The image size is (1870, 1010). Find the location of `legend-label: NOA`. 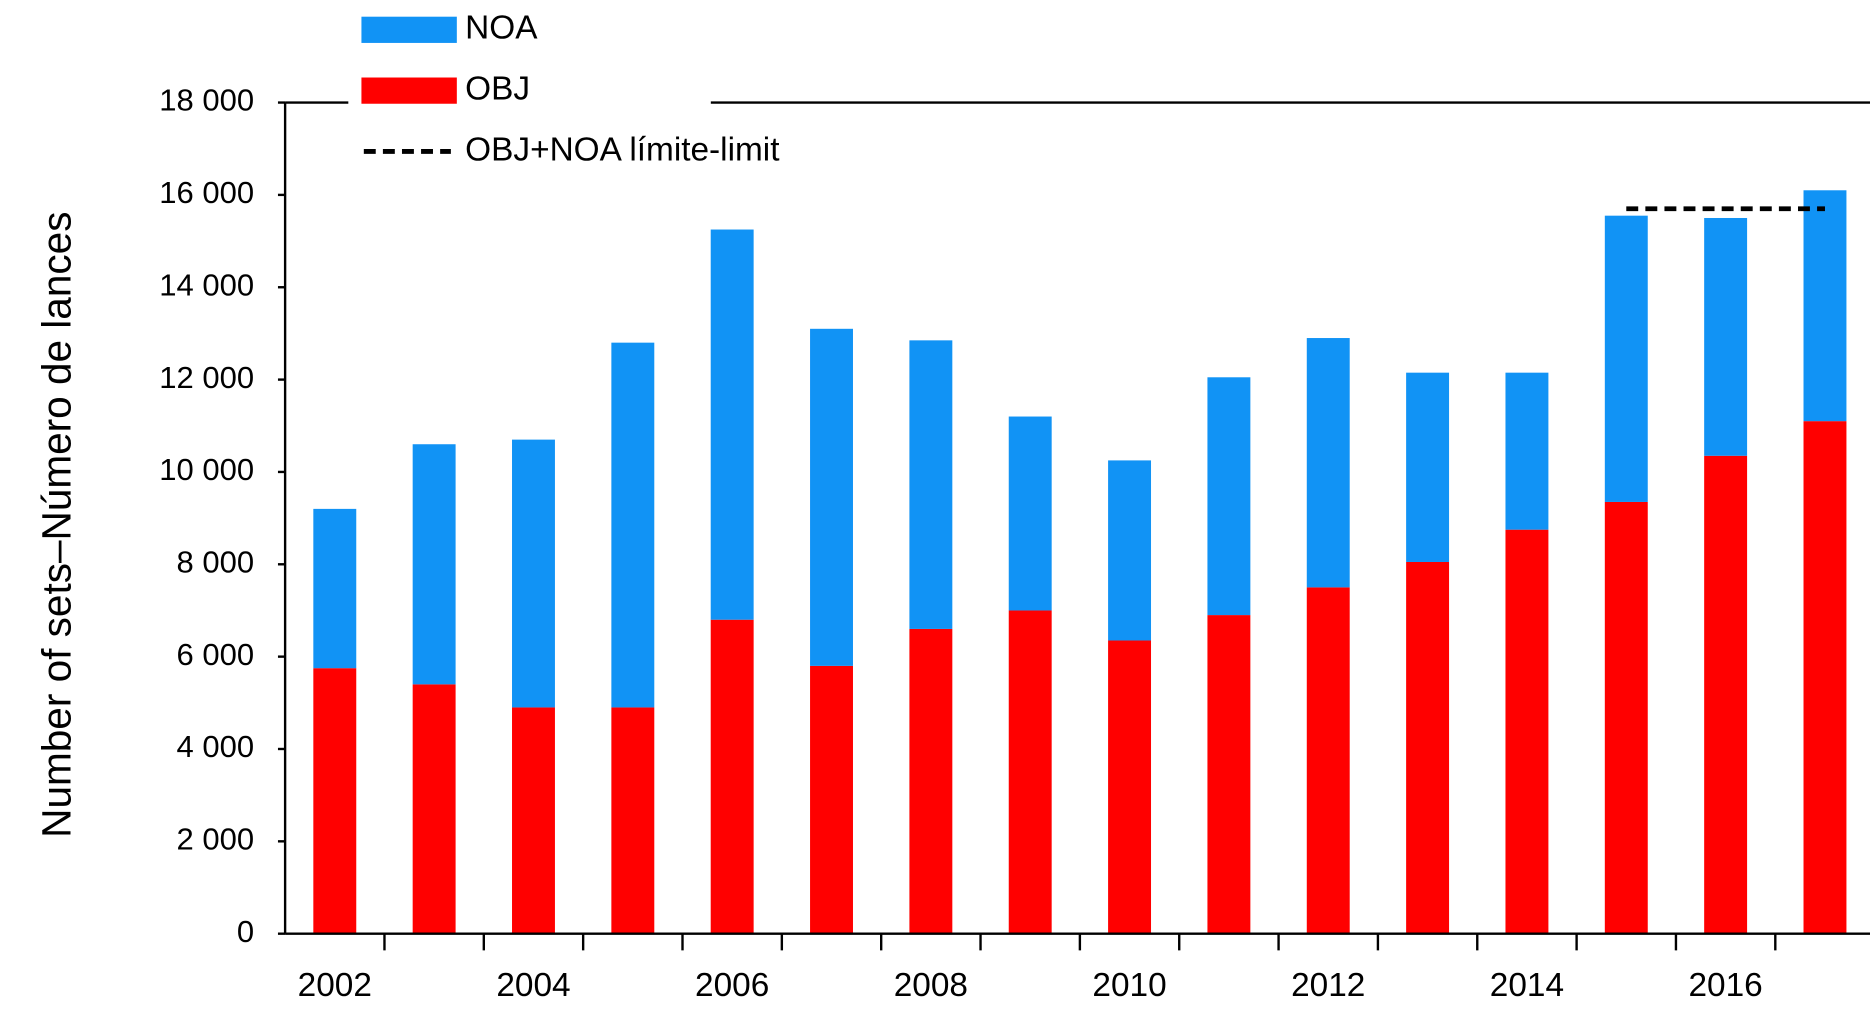

legend-label: NOA is located at coordinates (501, 28).